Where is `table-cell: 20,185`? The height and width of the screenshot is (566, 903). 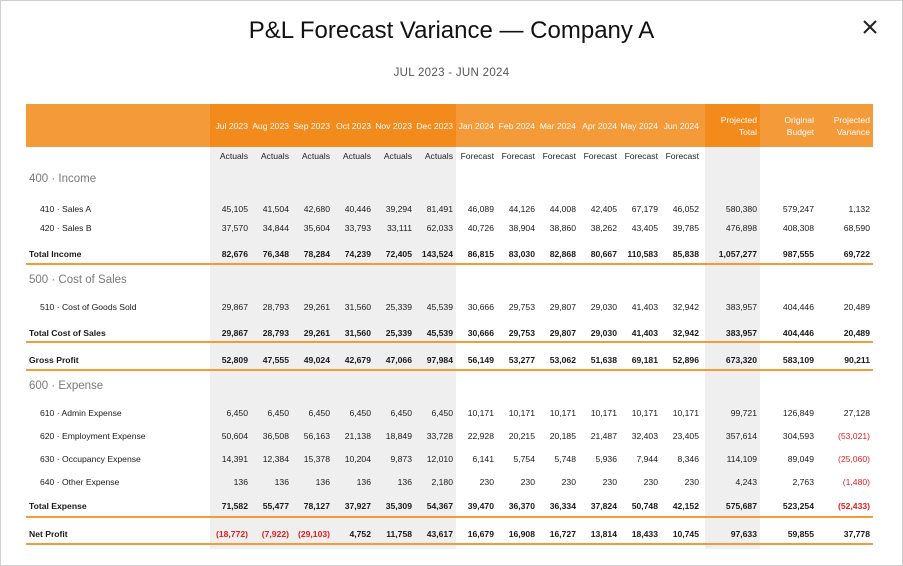
table-cell: 20,185 is located at coordinates (562, 436).